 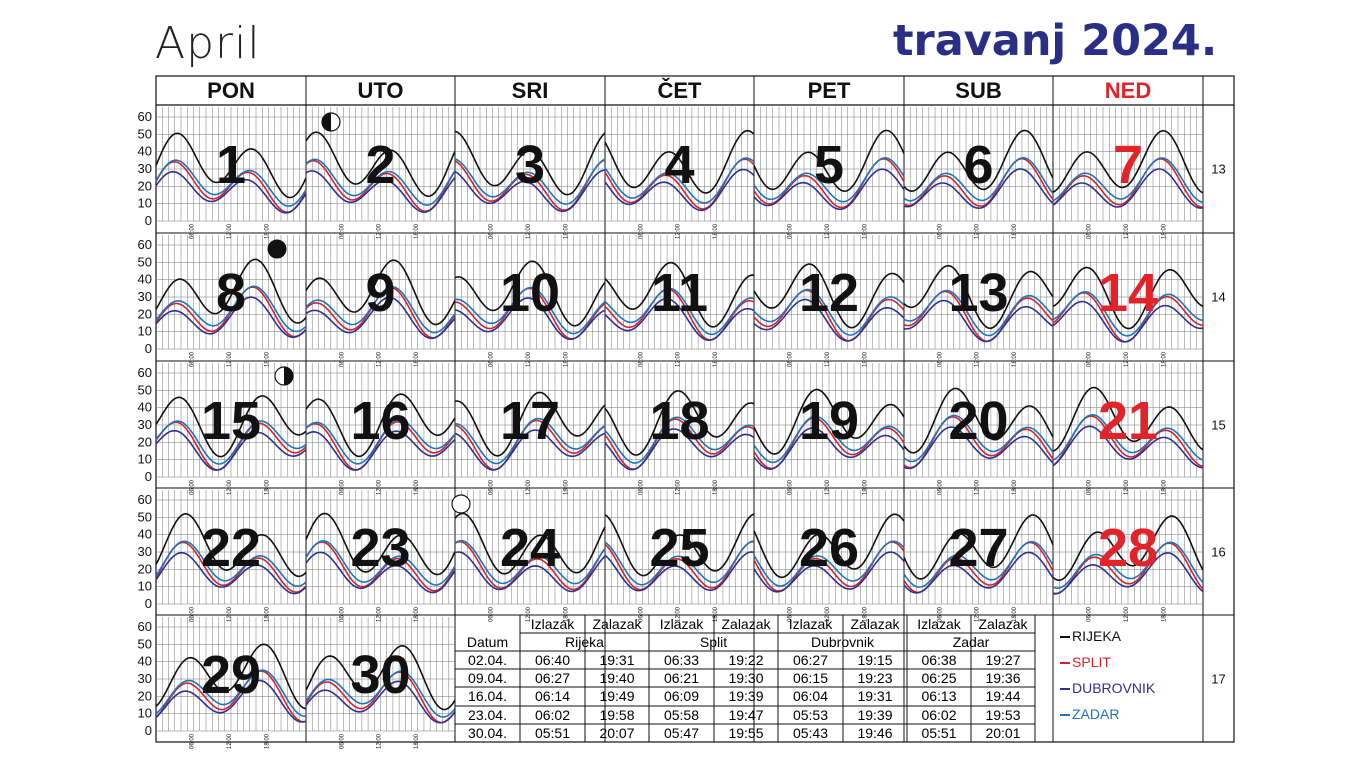 What do you see at coordinates (1002, 678) in the screenshot?
I see `table-cell: 19:36` at bounding box center [1002, 678].